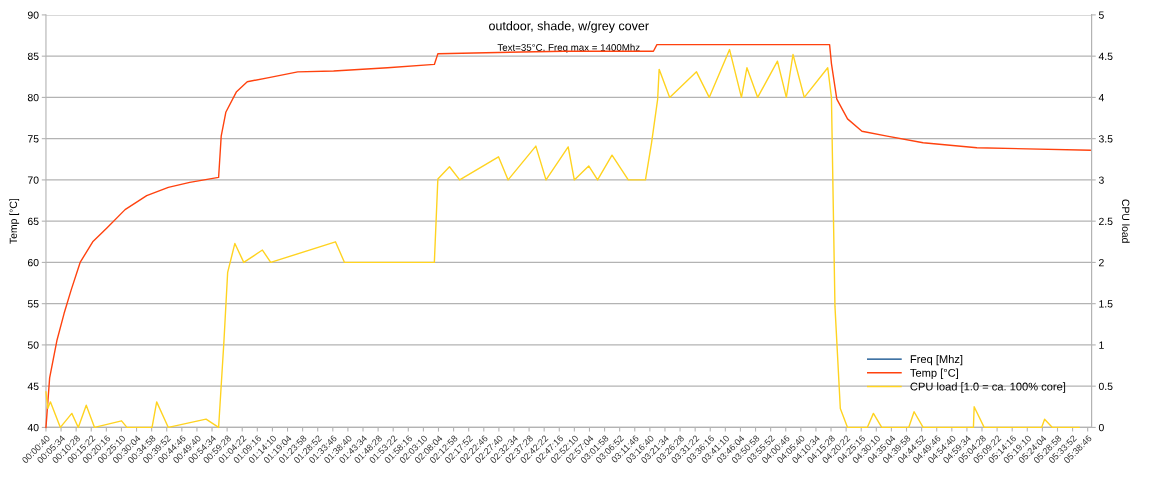 This screenshot has height=497, width=1149. What do you see at coordinates (33, 304) in the screenshot?
I see `y-tick-label: 55` at bounding box center [33, 304].